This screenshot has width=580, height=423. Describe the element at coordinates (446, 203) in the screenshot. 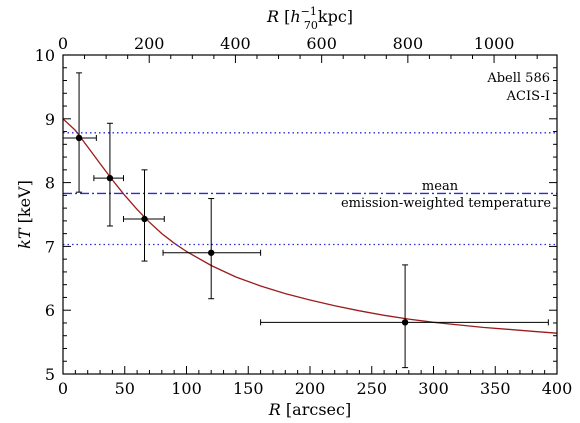

I see `mean-label-line2: emission-weighted temperature` at that location.